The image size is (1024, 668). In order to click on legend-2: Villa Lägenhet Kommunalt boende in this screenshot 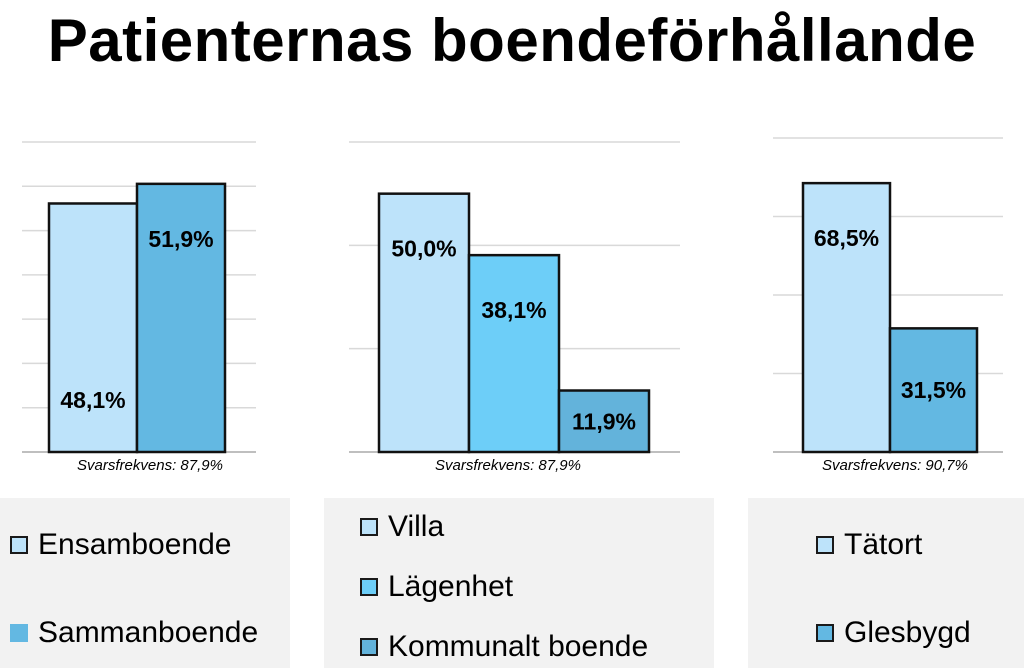, I will do `click(519, 583)`.